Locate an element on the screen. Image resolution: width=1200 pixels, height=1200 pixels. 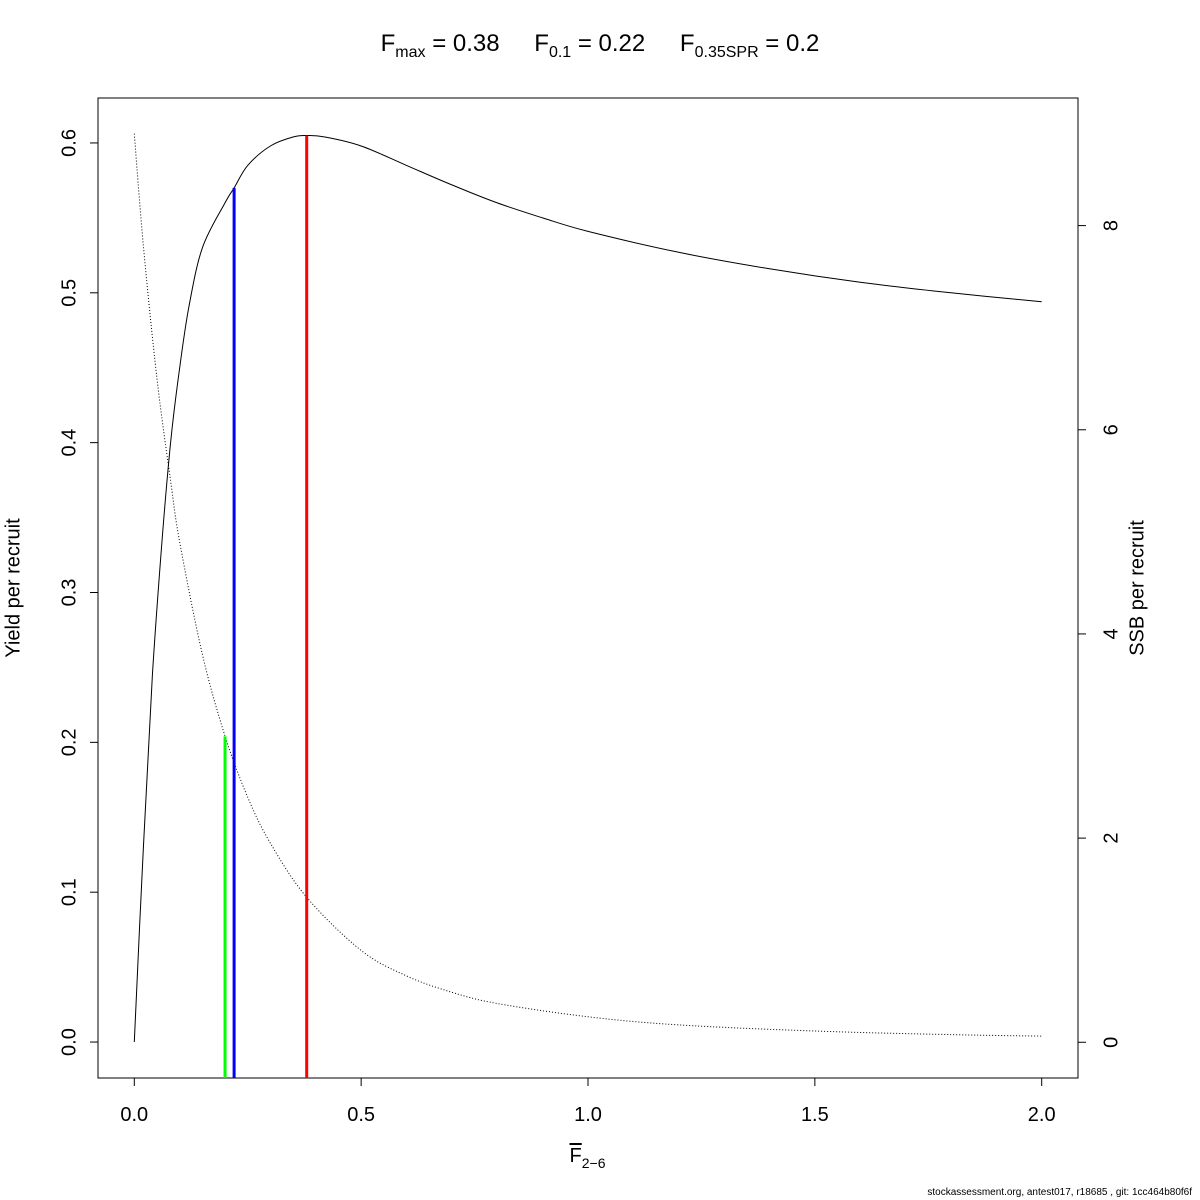
y-right-tick-label: 4 is located at coordinates (1111, 633).